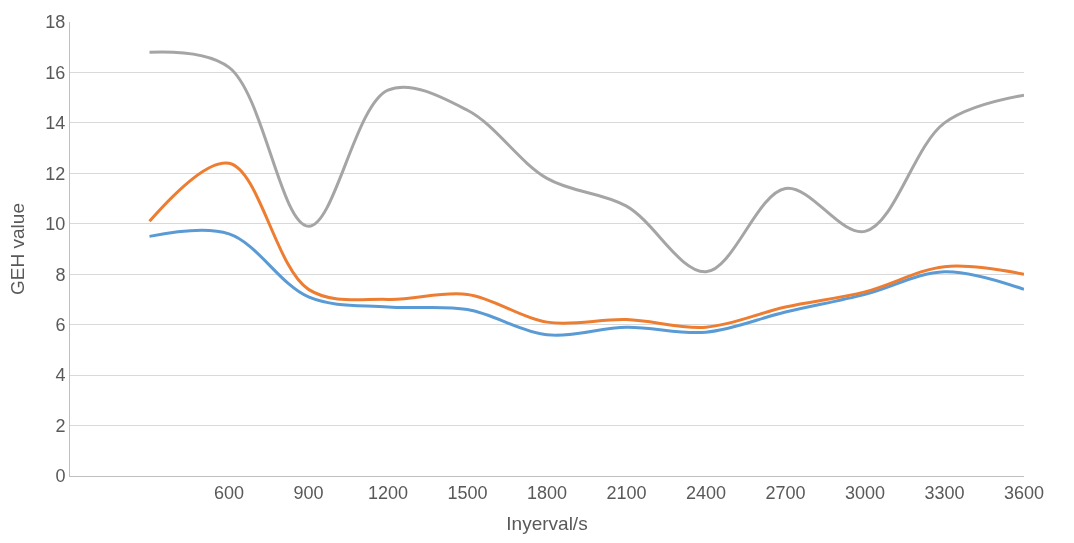 Image resolution: width=1074 pixels, height=543 pixels. What do you see at coordinates (388, 492) in the screenshot?
I see `x-tick-label: 1200` at bounding box center [388, 492].